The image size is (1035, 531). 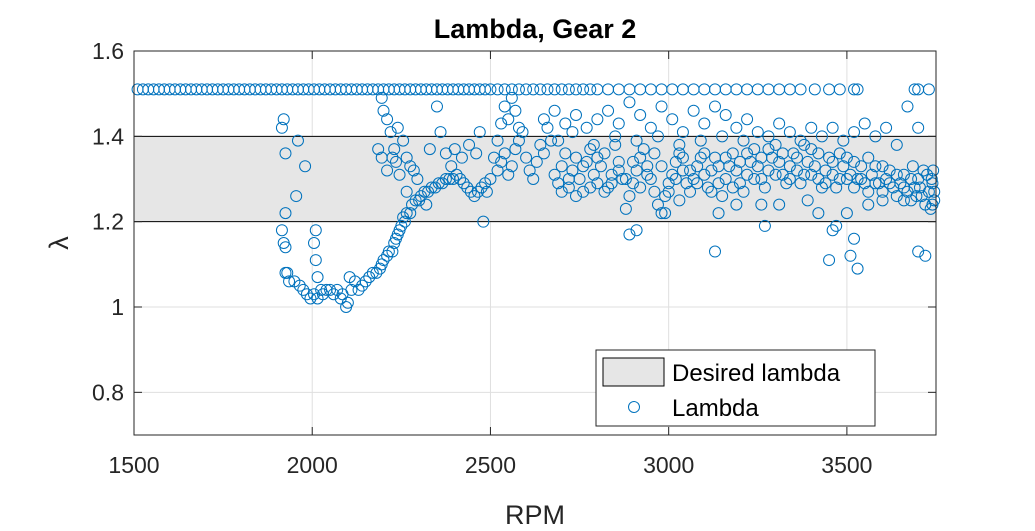 What do you see at coordinates (133, 465) in the screenshot?
I see `x-tick-label: 1500` at bounding box center [133, 465].